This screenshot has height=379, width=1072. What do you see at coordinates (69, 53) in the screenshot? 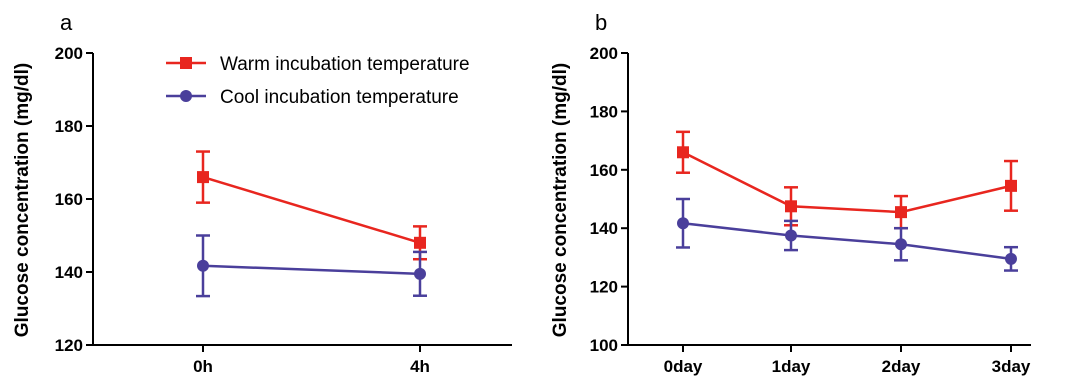
I see `panel-a-y-tick-label: 200` at bounding box center [69, 53].